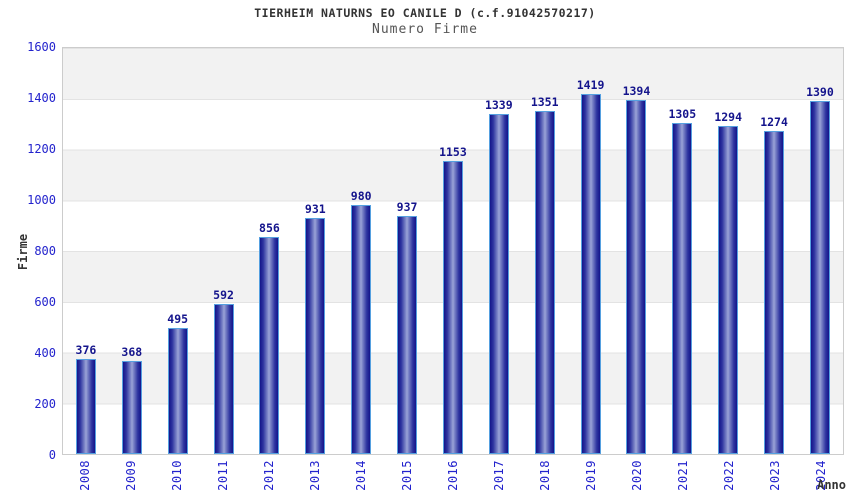 Image resolution: width=850 pixels, height=500 pixels. Describe the element at coordinates (41, 47) in the screenshot. I see `y-tick-label: 1600` at that location.